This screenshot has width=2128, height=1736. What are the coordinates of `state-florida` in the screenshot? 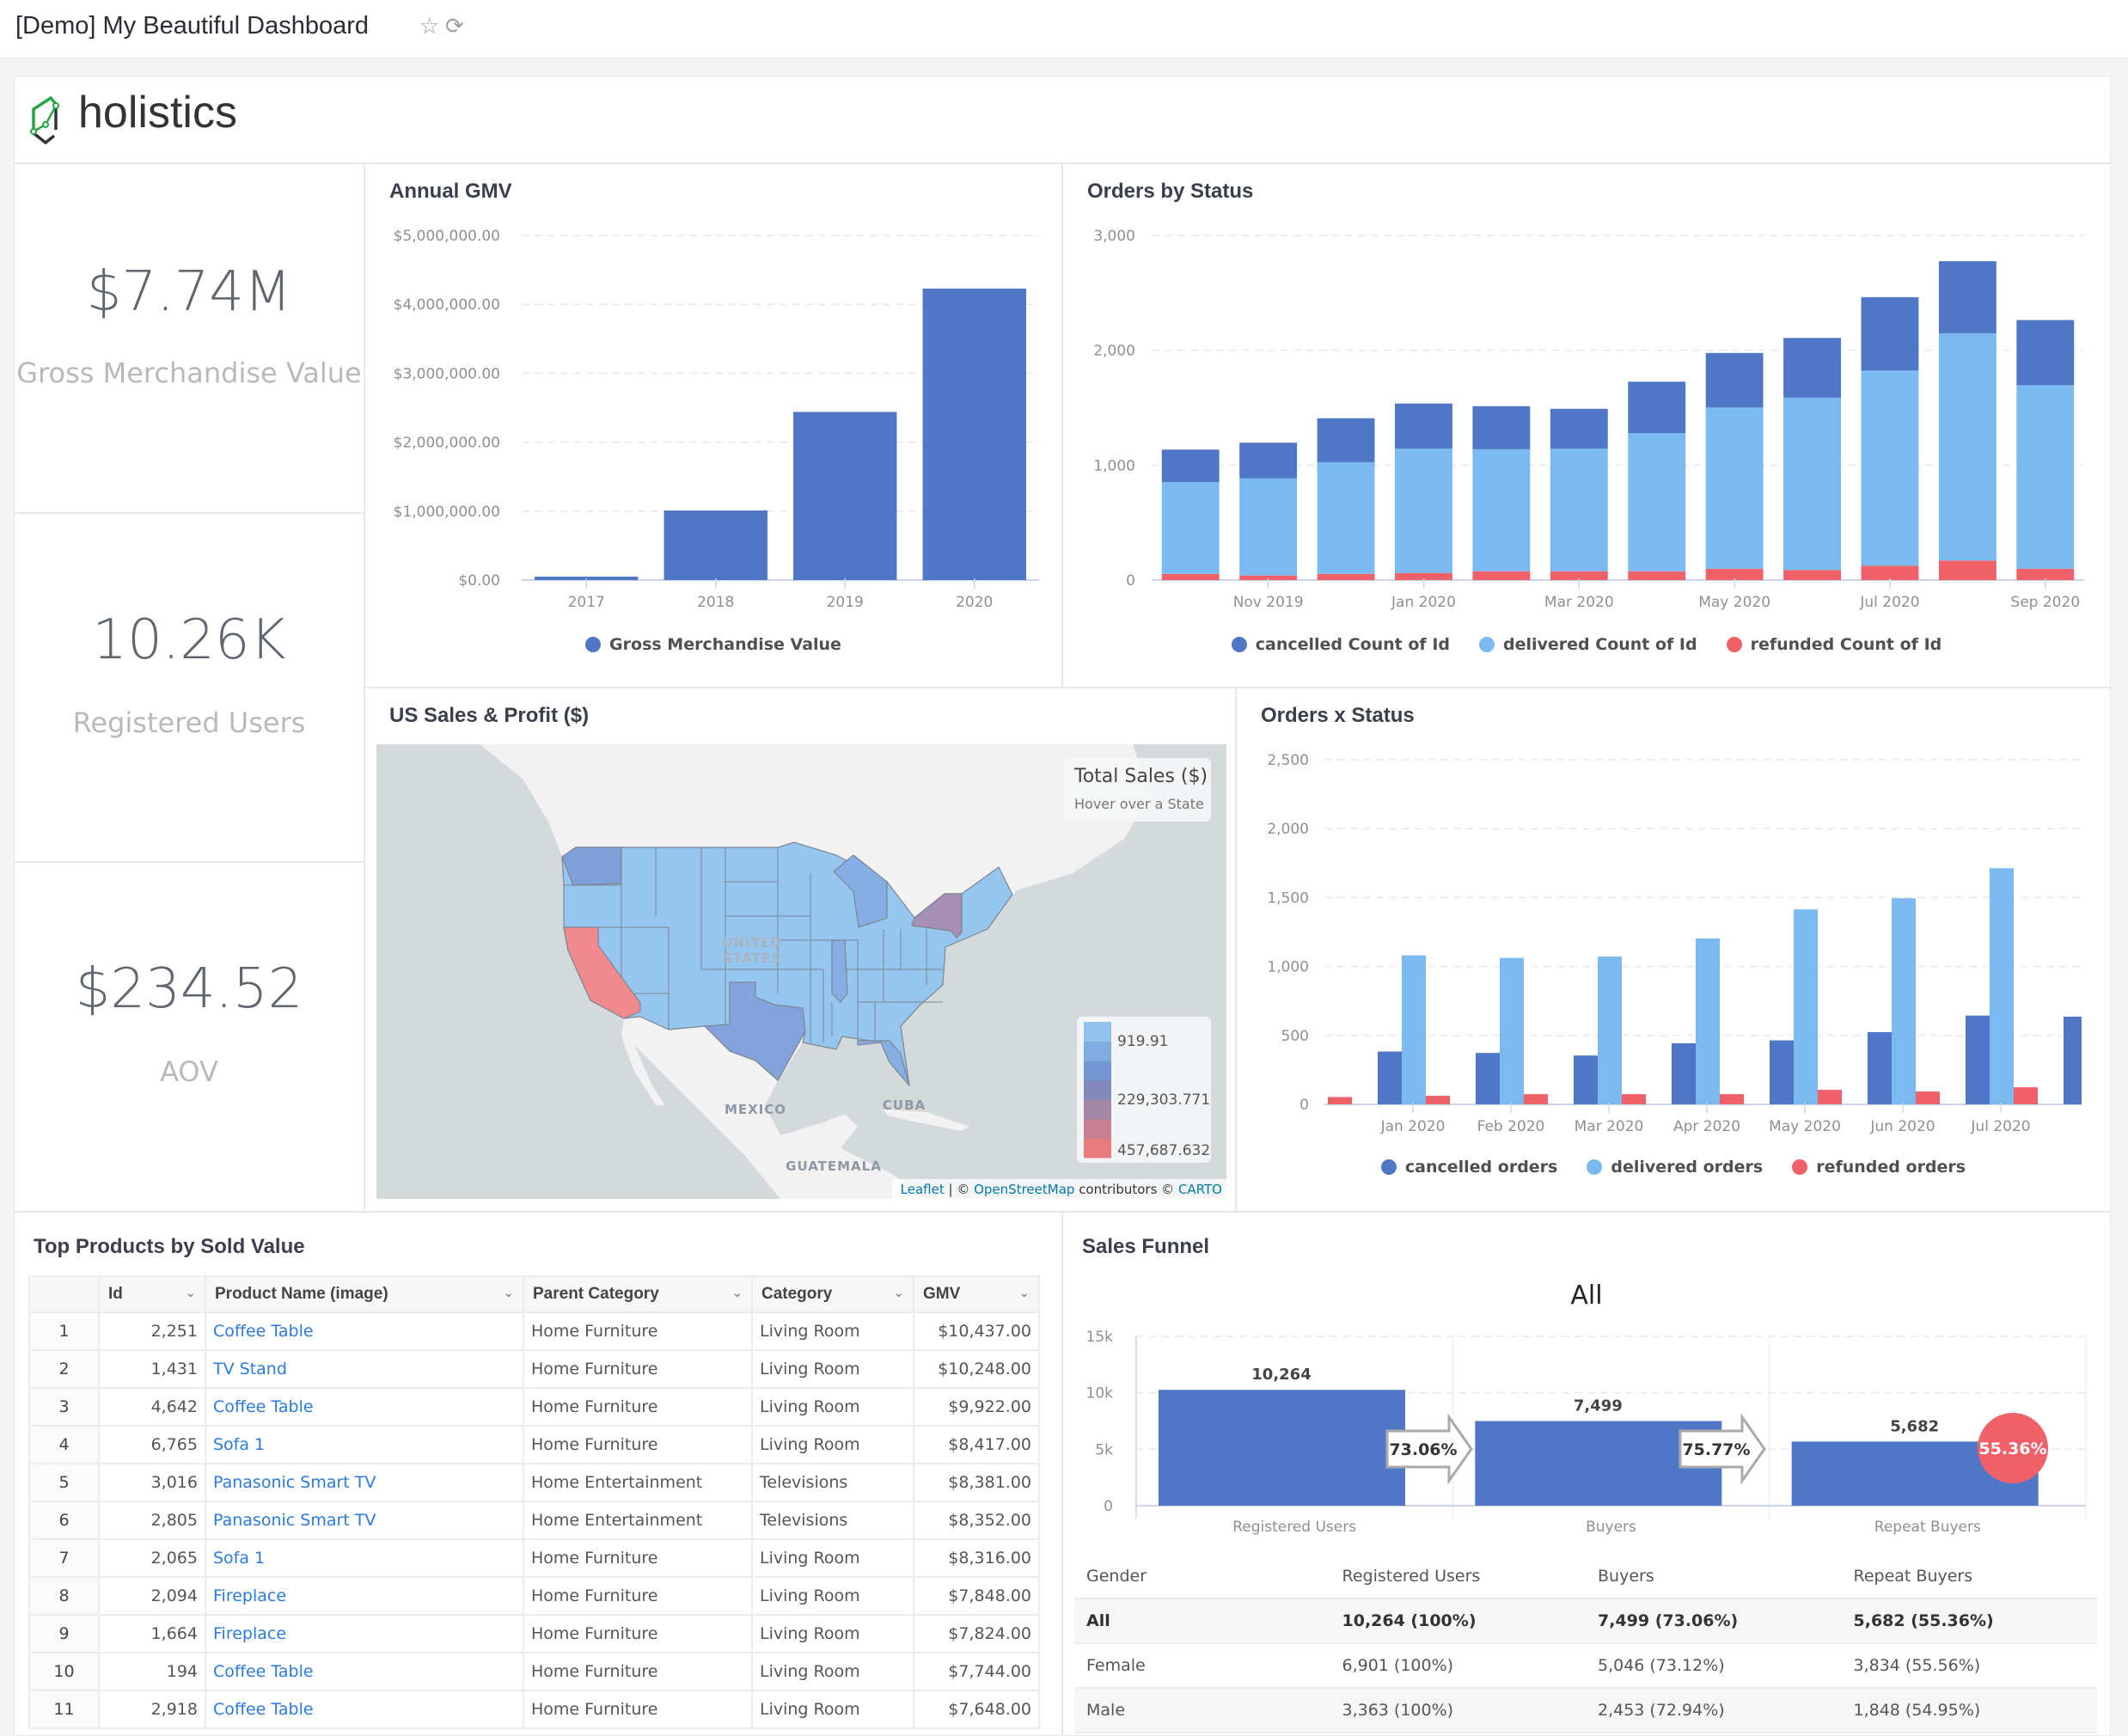 It's located at (883, 1063).